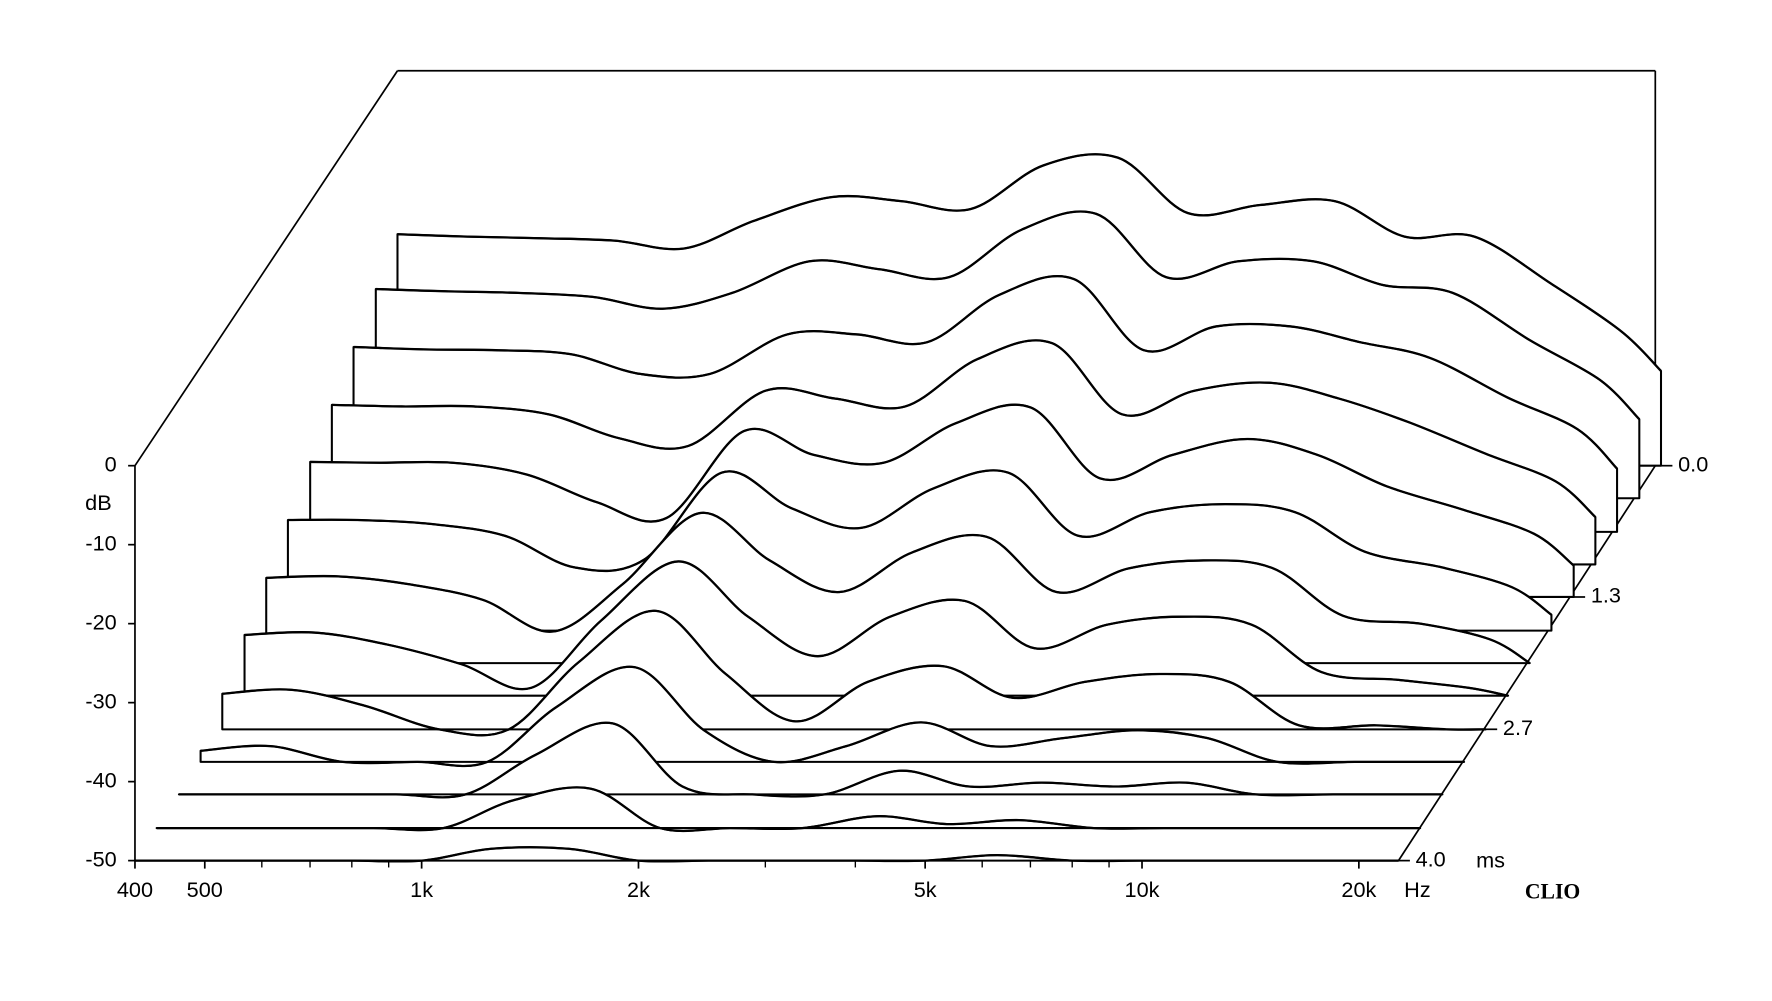 The width and height of the screenshot is (1772, 1001). What do you see at coordinates (135, 889) in the screenshot?
I see `x-tick-label: 400` at bounding box center [135, 889].